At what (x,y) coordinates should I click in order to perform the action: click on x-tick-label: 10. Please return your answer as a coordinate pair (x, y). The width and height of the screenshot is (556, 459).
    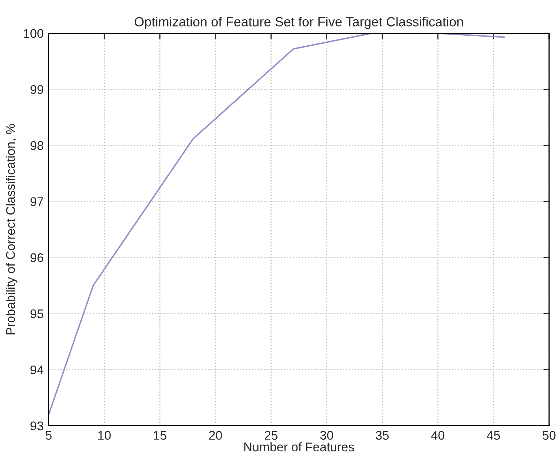
    Looking at the image, I should click on (104, 435).